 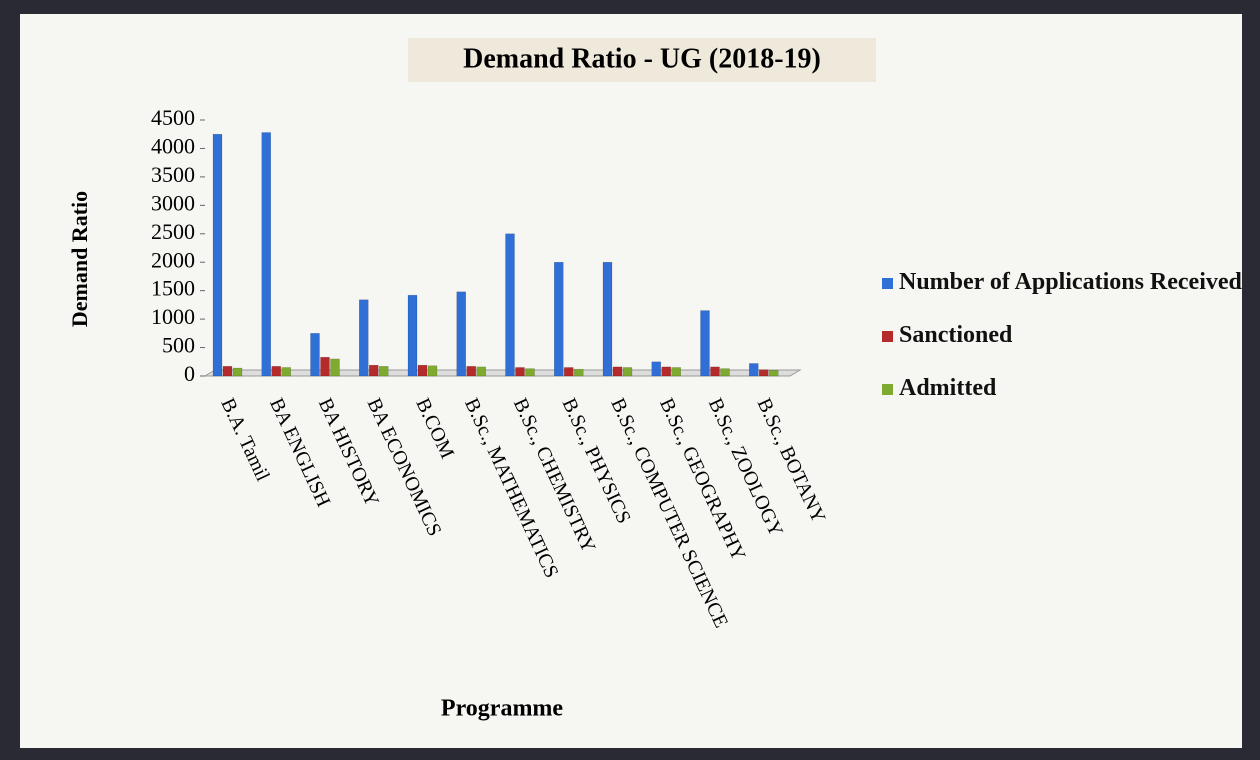 I want to click on legend-label: Number of Applications Received, so click(x=1070, y=282).